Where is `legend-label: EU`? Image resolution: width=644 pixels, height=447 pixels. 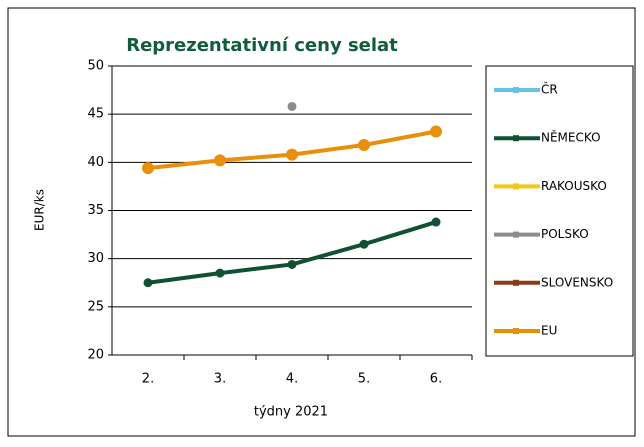
legend-label: EU is located at coordinates (549, 331).